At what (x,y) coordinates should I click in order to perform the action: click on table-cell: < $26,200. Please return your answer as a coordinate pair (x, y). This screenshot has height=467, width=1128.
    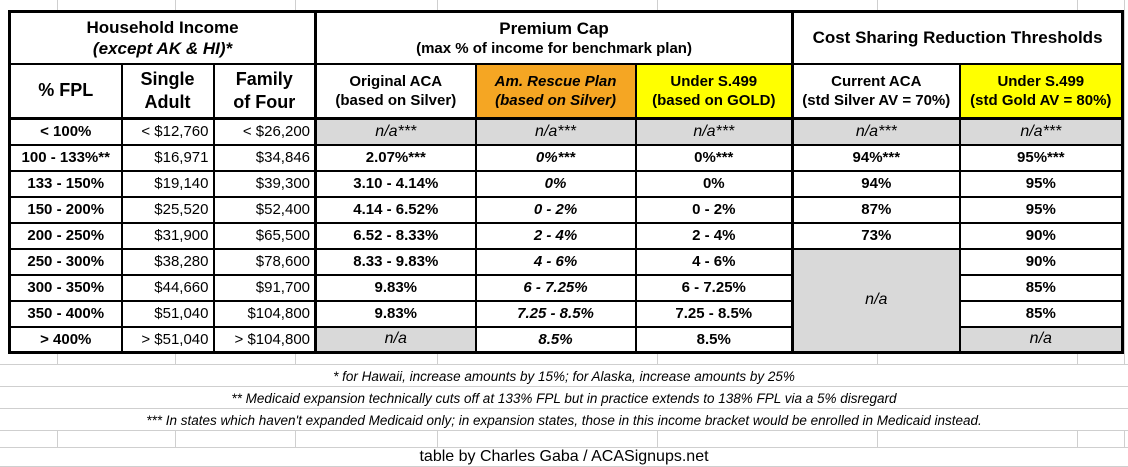
    Looking at the image, I should click on (265, 131).